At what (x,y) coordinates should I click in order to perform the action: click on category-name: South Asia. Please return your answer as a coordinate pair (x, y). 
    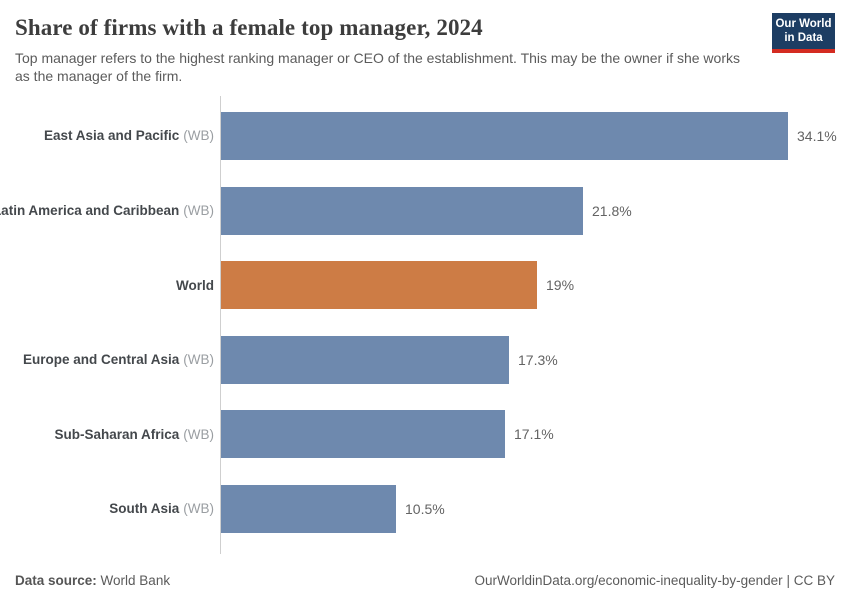
    Looking at the image, I should click on (144, 509).